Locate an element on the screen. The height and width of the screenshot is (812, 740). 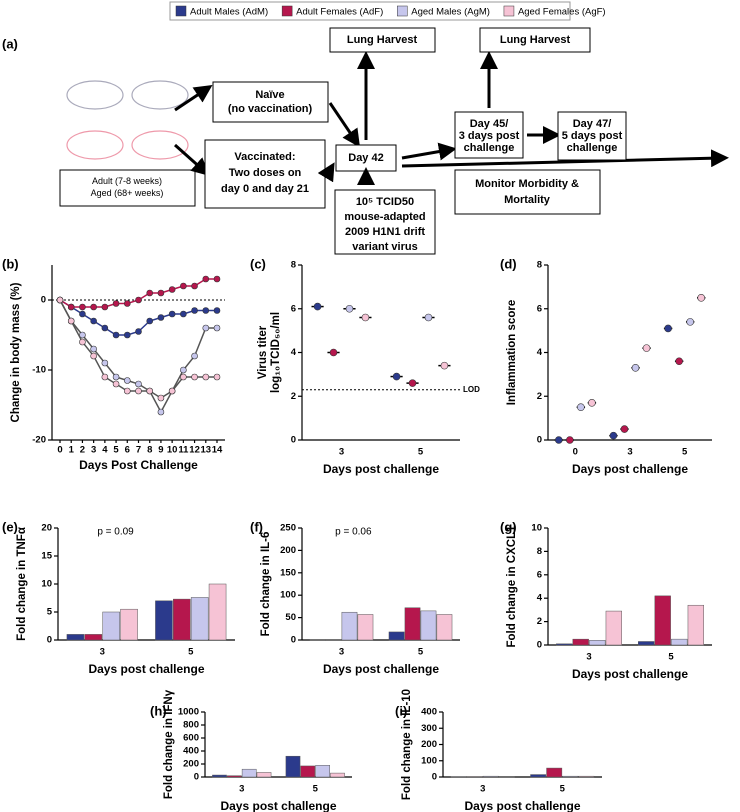
cohort-box is located at coordinates (127, 188).